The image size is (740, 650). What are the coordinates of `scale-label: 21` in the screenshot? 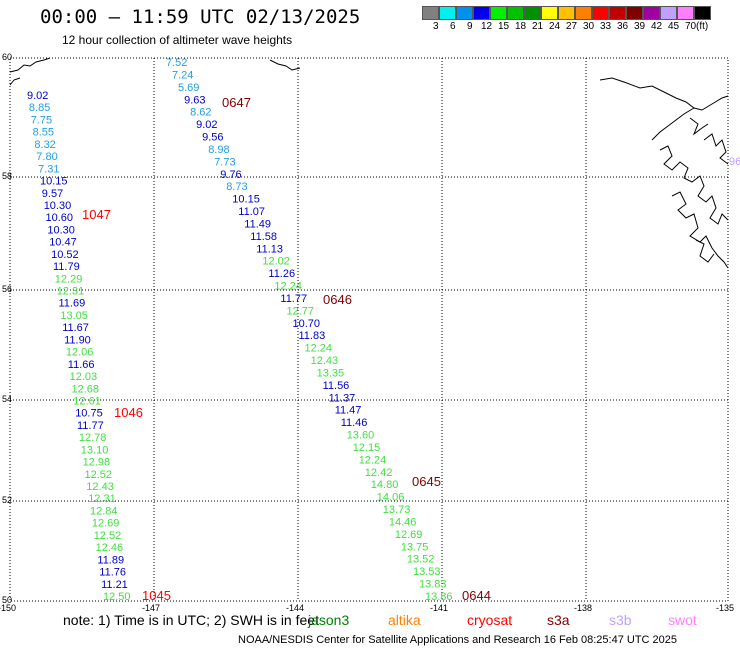 It's located at (538, 26).